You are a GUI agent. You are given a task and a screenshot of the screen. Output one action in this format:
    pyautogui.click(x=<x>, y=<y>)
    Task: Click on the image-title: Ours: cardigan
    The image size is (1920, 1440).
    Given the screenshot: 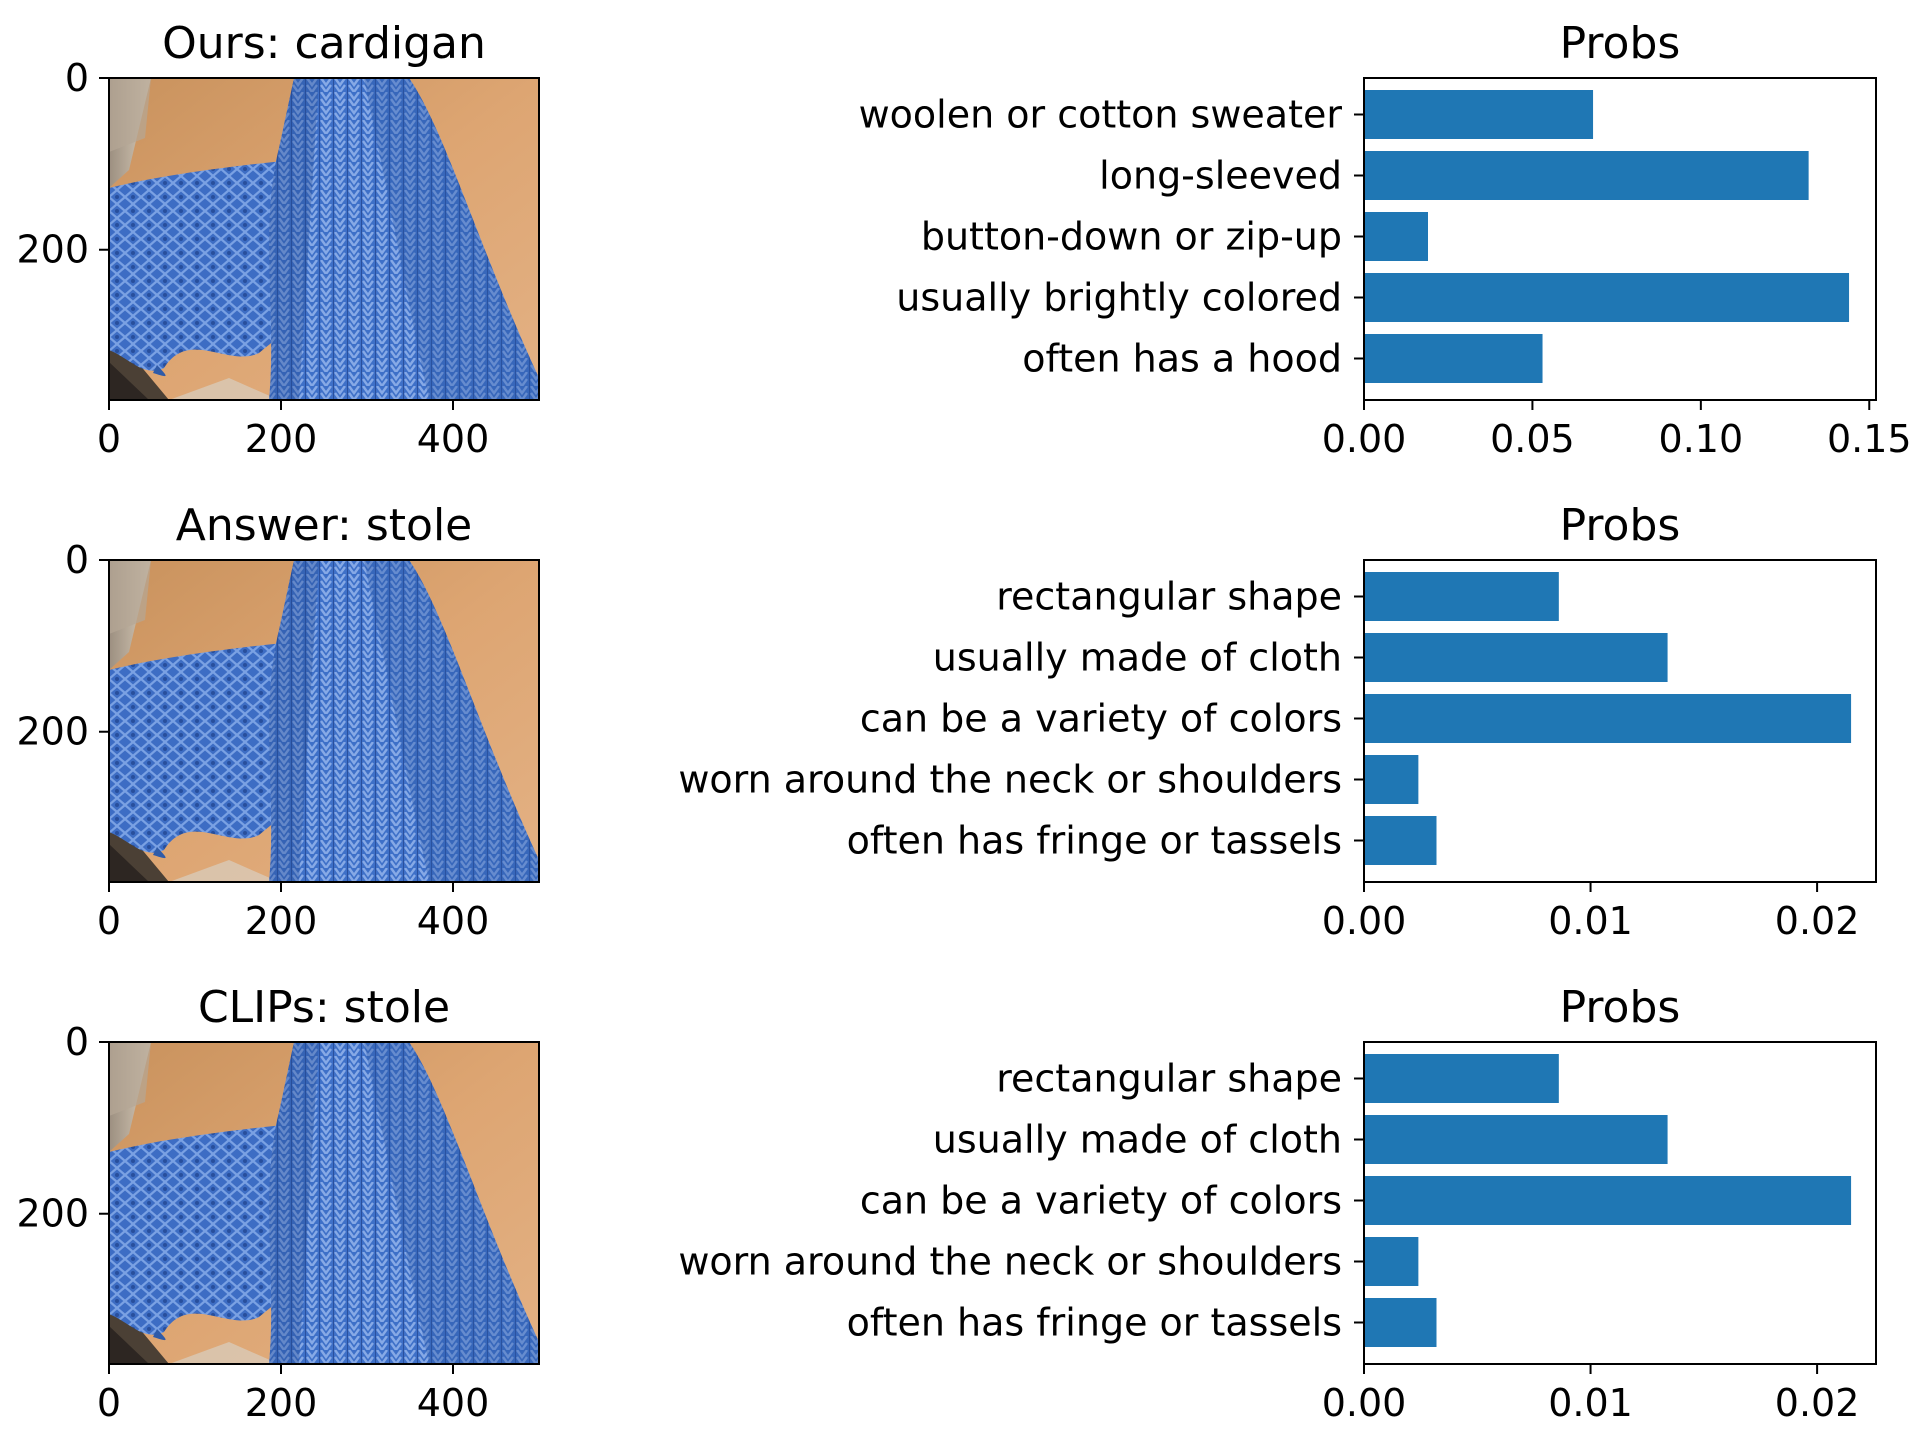 What is the action you would take?
    pyautogui.click(x=324, y=43)
    